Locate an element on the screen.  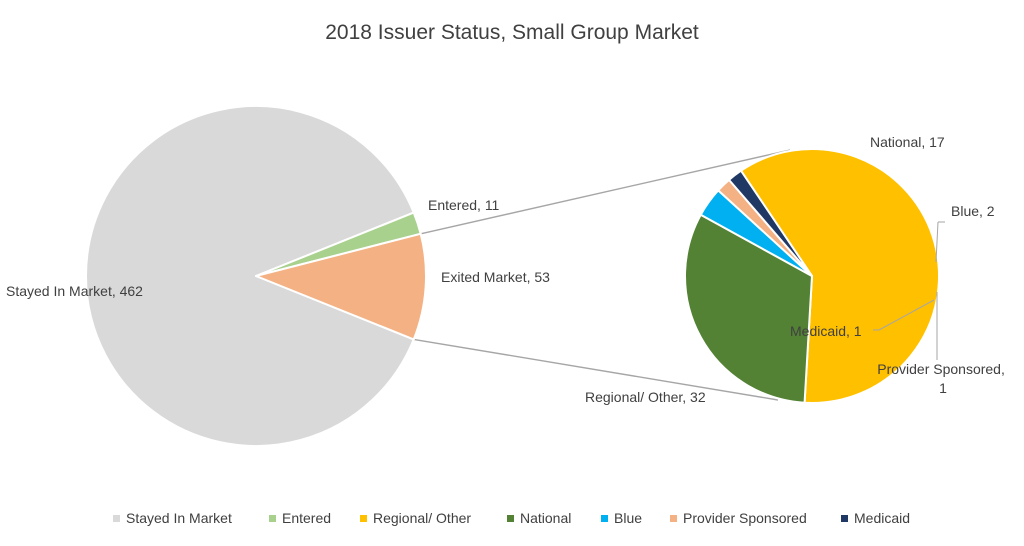
data-label-blue: Blue, 2 is located at coordinates (973, 211).